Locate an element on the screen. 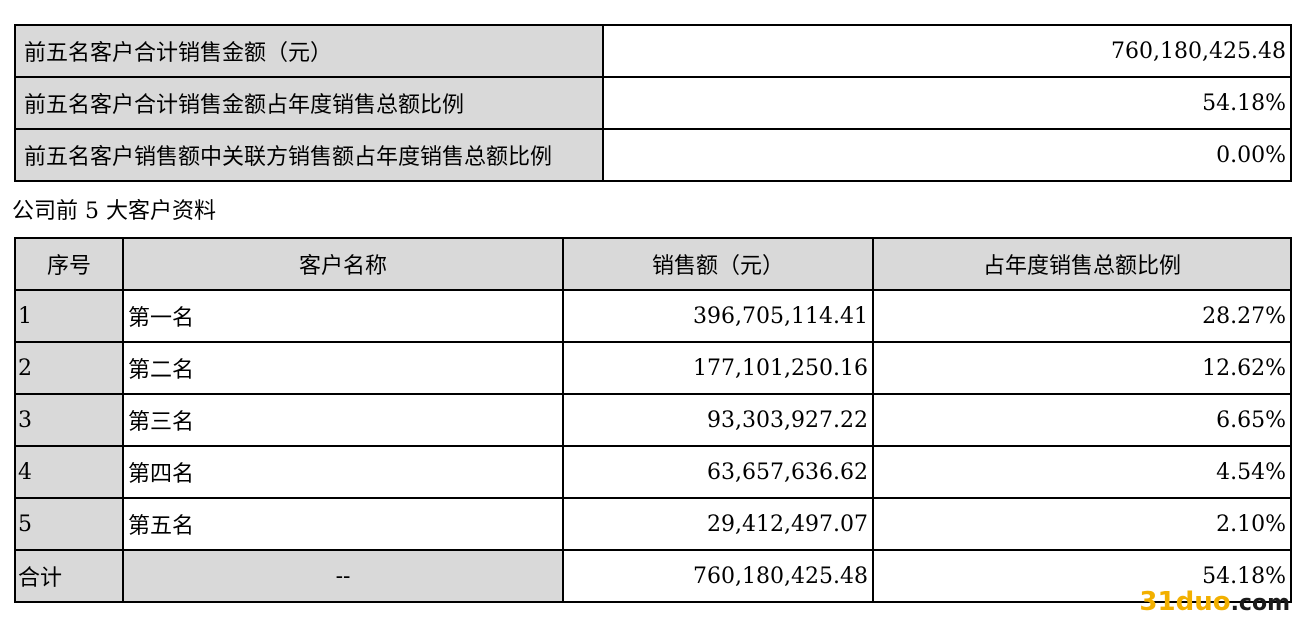 Image resolution: width=1312 pixels, height=625 pixels. row-ratio: 6.65% is located at coordinates (1082, 420).